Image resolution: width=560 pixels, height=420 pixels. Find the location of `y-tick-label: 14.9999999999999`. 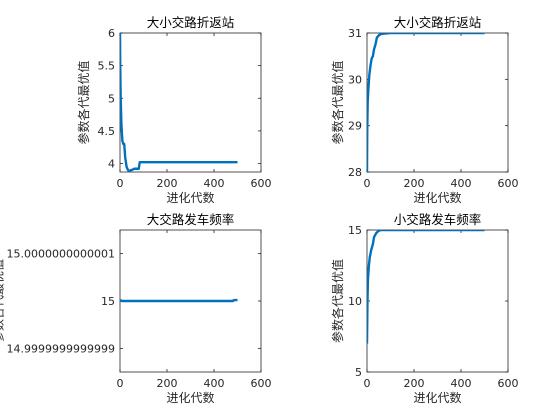

y-tick-label: 14.9999999999999 is located at coordinates (61, 348).